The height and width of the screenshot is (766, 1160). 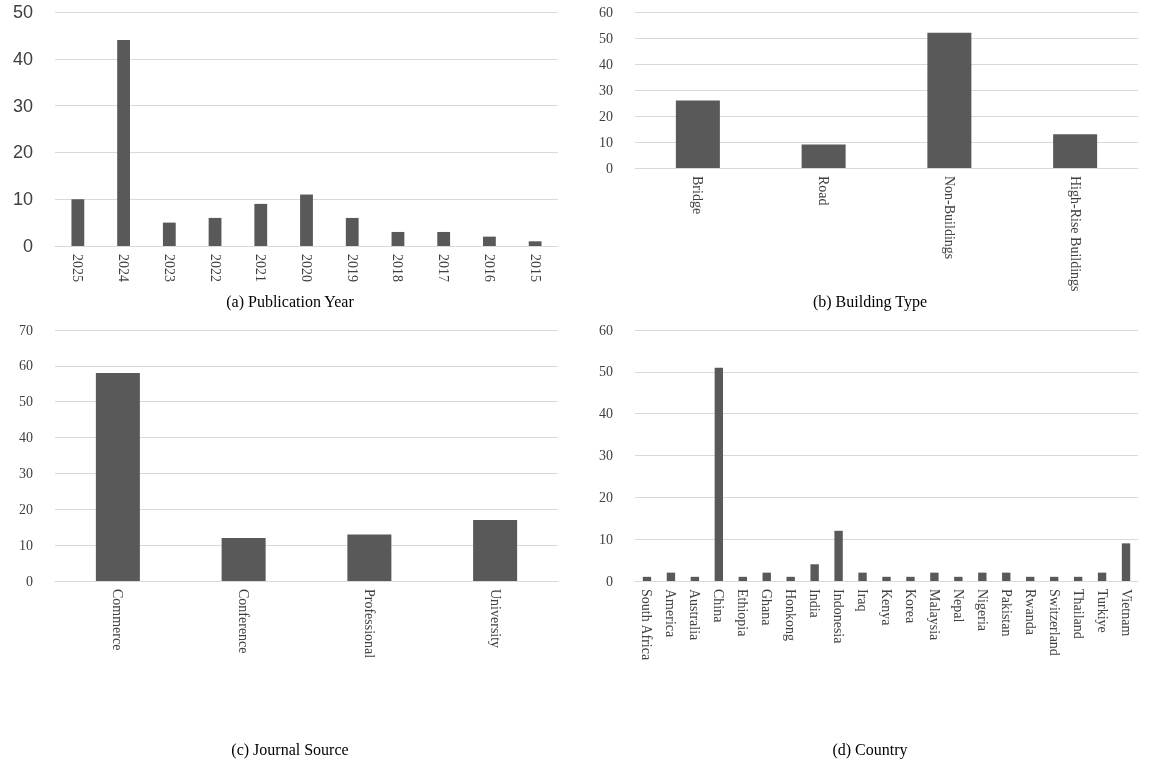 I want to click on x-tick-label: Iraq, so click(x=863, y=600).